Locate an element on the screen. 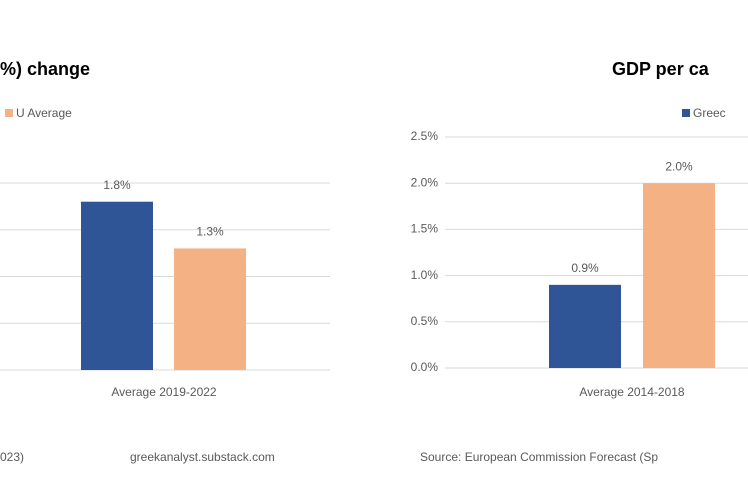  y-tick-label: 2.0% is located at coordinates (425, 182).